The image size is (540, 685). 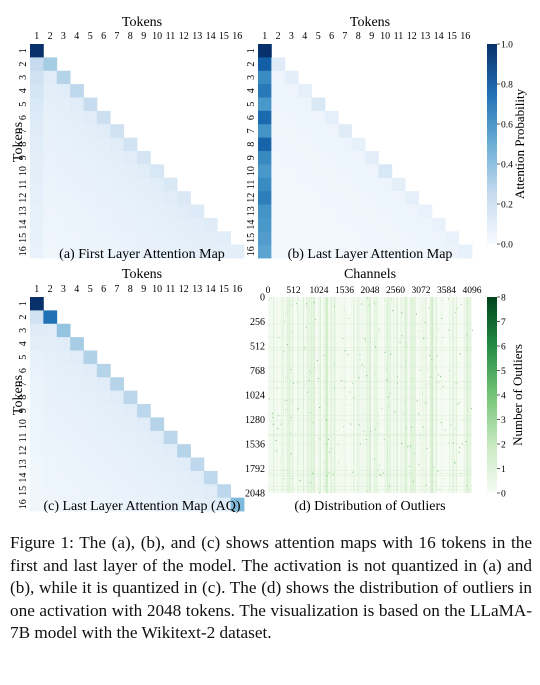 I want to click on y-tick-label: 1280, so click(x=255, y=420).